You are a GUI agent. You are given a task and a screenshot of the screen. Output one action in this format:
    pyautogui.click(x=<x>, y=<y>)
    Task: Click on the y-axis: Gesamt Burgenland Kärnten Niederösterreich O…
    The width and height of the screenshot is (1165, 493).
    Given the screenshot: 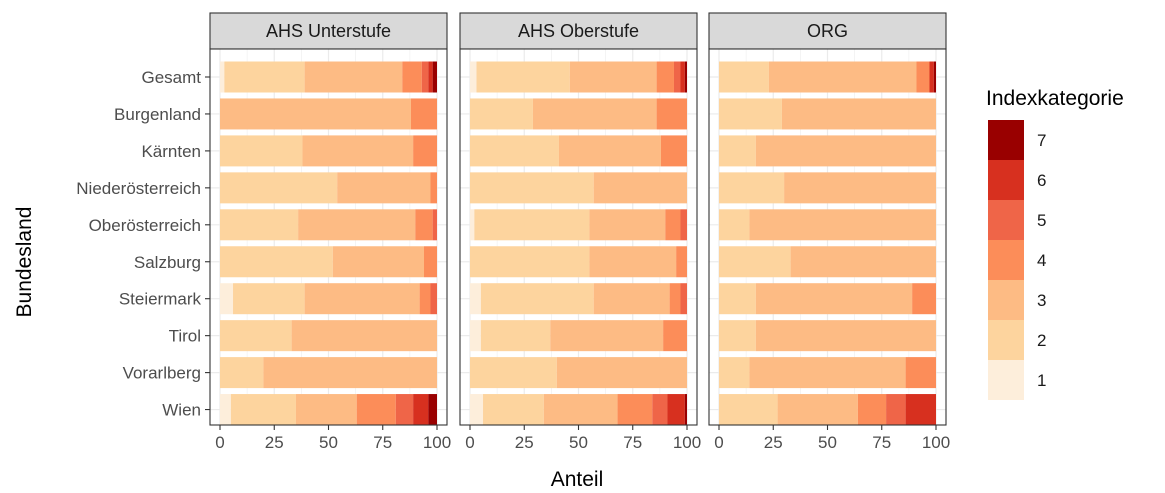 What is the action you would take?
    pyautogui.click(x=143, y=244)
    